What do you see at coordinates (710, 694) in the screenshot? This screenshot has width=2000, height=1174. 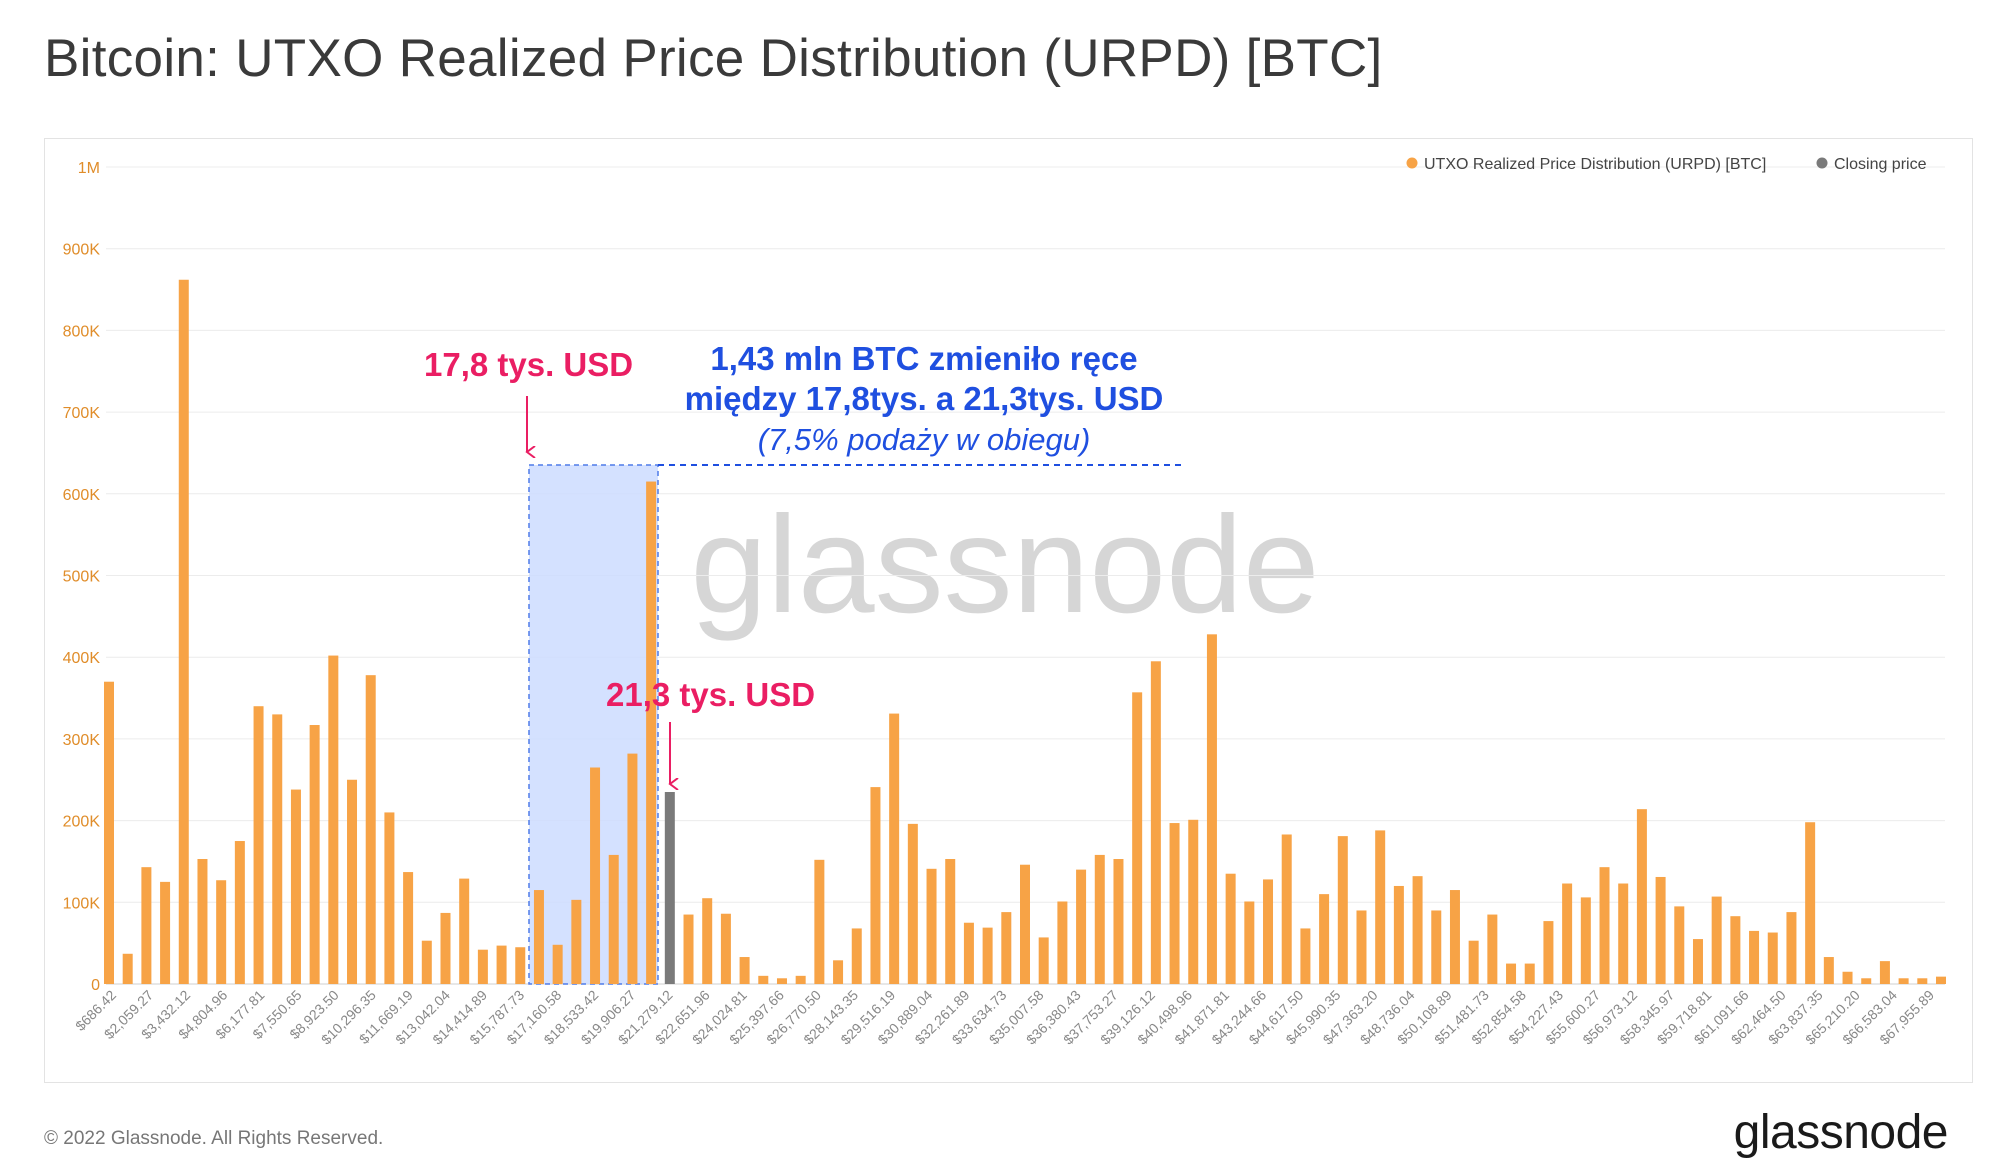 I see `annotation-21-3k-label: 21,3 tys. USD` at bounding box center [710, 694].